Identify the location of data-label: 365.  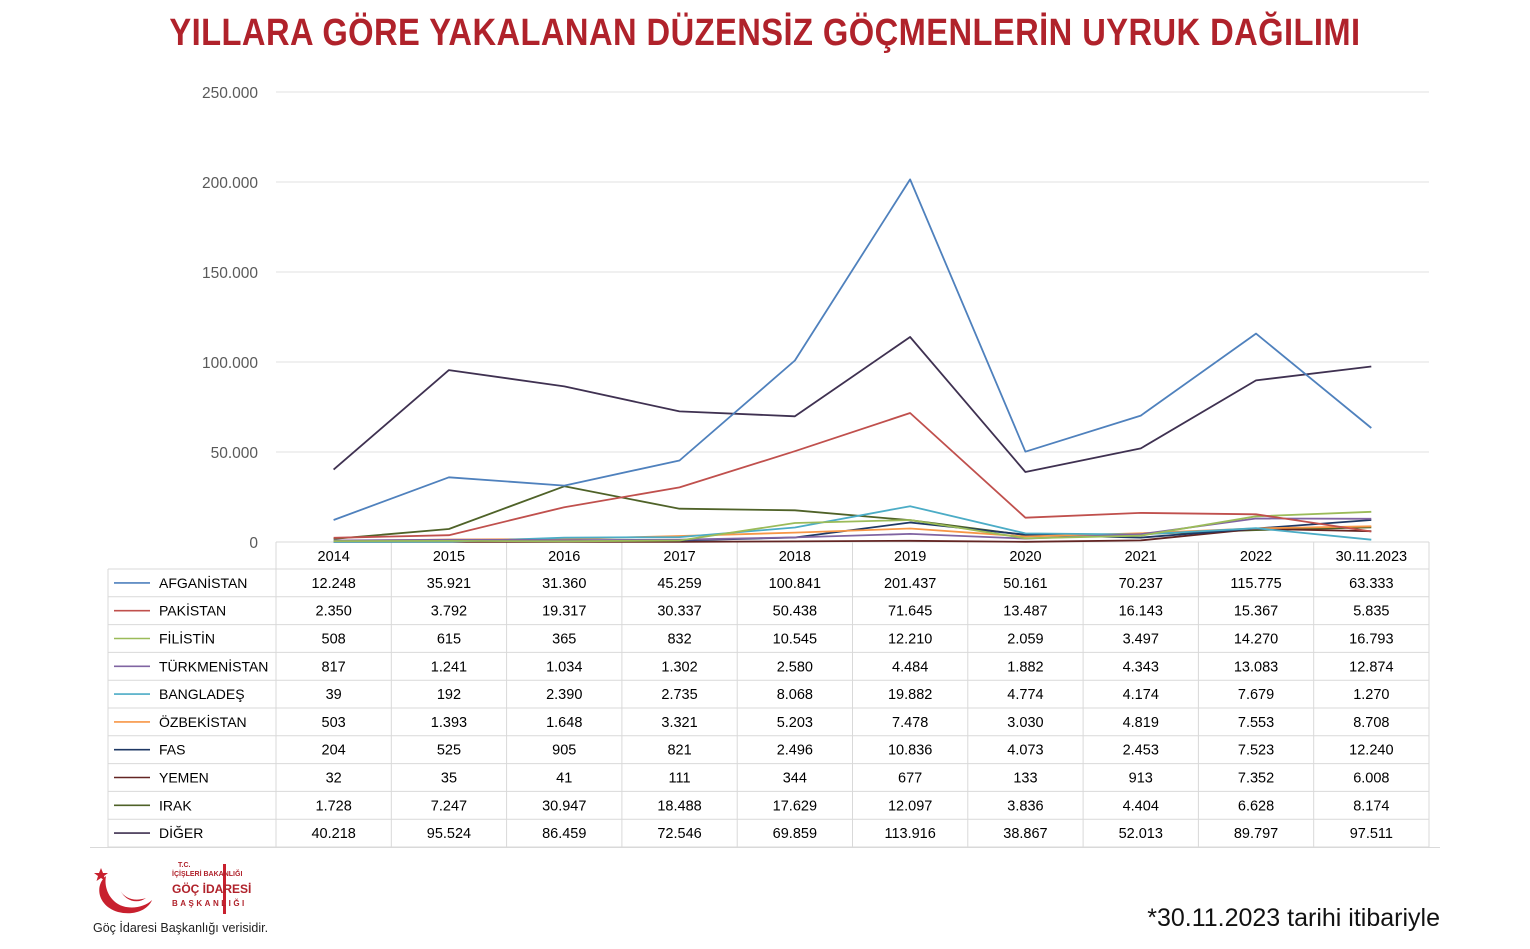
(564, 640).